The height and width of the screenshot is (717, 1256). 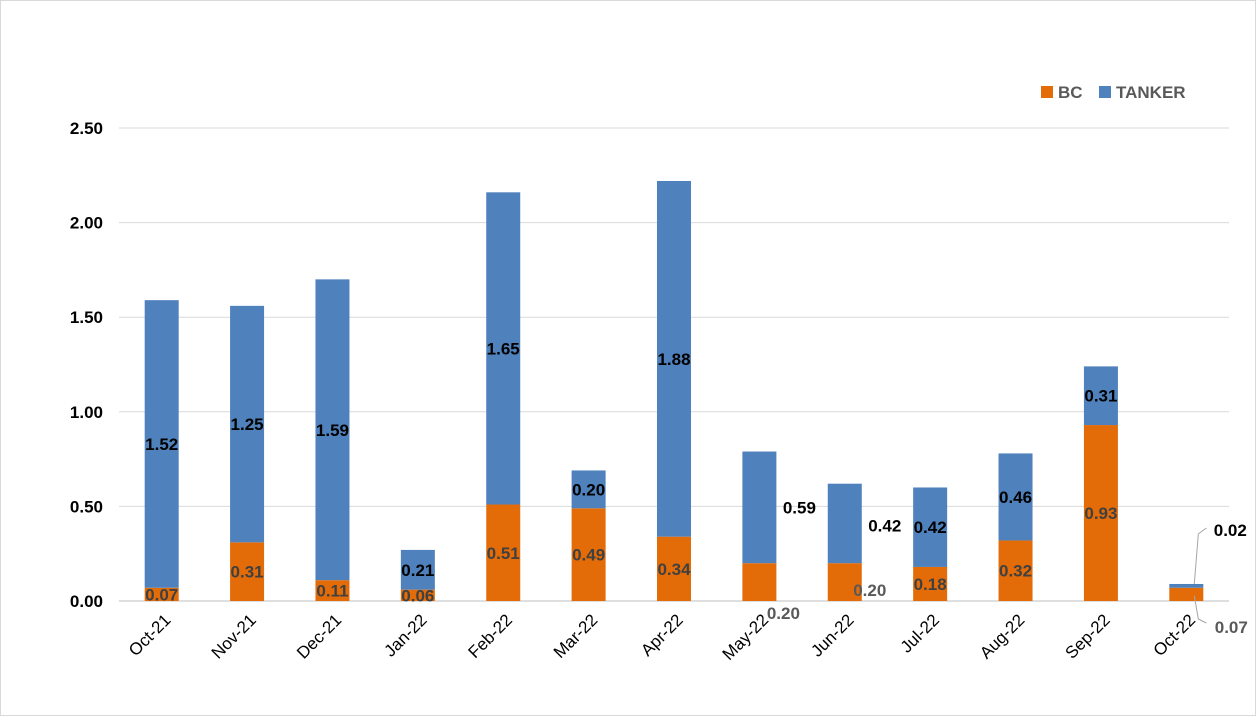 What do you see at coordinates (1230, 530) in the screenshot?
I see `data-label-tanker: 0.02` at bounding box center [1230, 530].